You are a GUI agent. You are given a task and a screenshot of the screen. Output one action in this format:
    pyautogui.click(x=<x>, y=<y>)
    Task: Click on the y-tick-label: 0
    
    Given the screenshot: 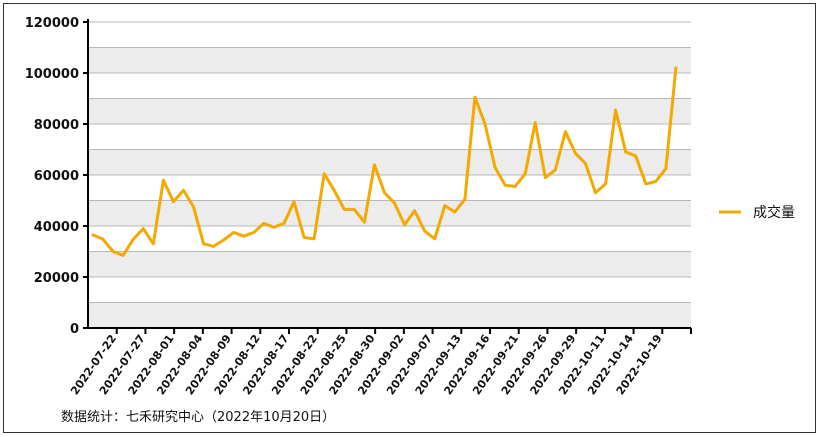 What is the action you would take?
    pyautogui.click(x=74, y=329)
    